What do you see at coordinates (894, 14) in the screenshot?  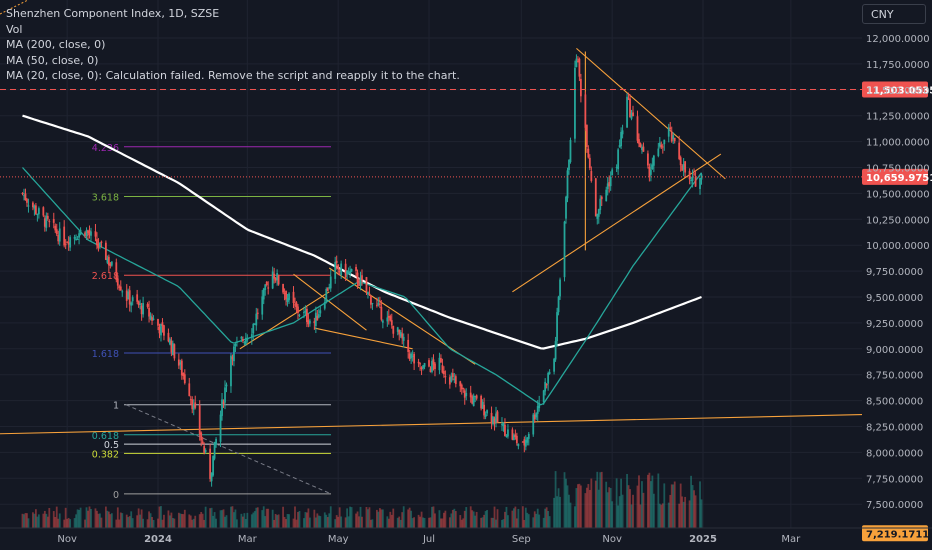 I see `currency-button: CNY` at bounding box center [894, 14].